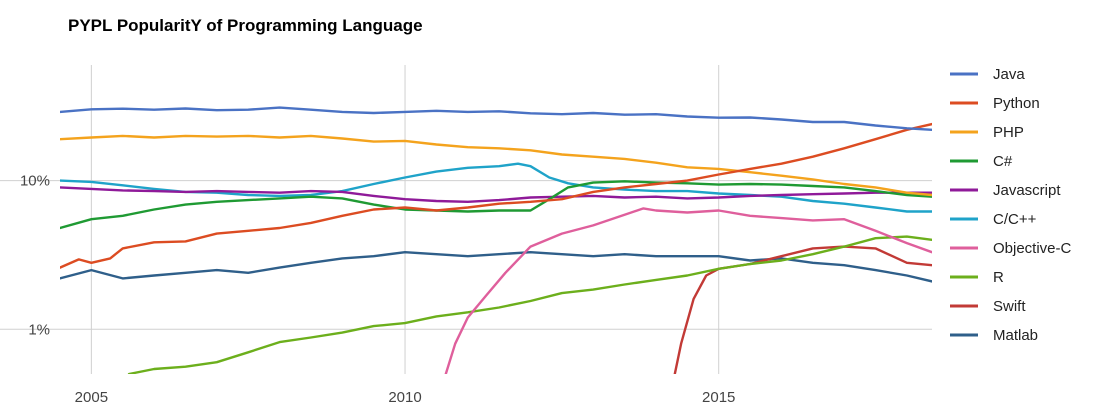 This screenshot has width=1106, height=418. I want to click on x-tick-label: 2010, so click(404, 397).